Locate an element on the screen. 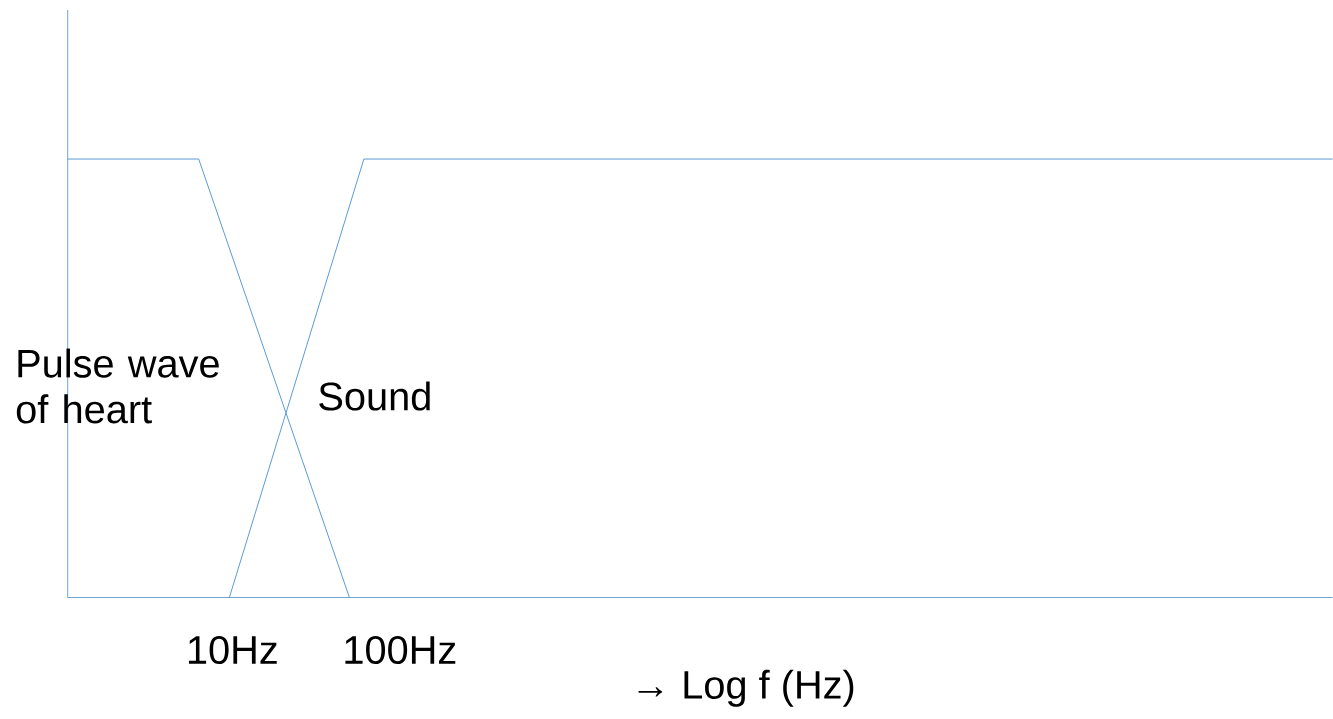 The width and height of the screenshot is (1333, 719). series-label: Sound is located at coordinates (374, 396).